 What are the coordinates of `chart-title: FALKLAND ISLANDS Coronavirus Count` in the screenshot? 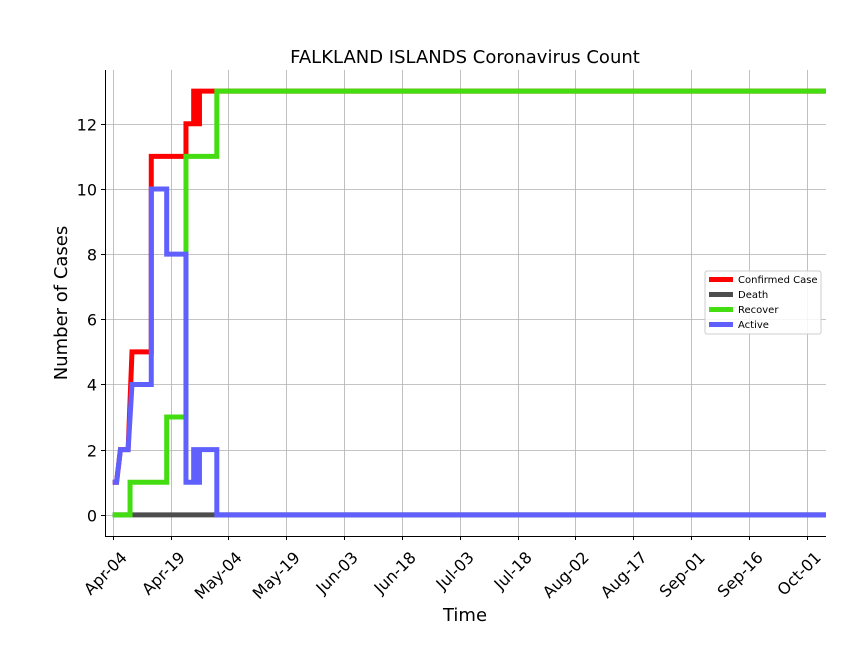 It's located at (465, 57).